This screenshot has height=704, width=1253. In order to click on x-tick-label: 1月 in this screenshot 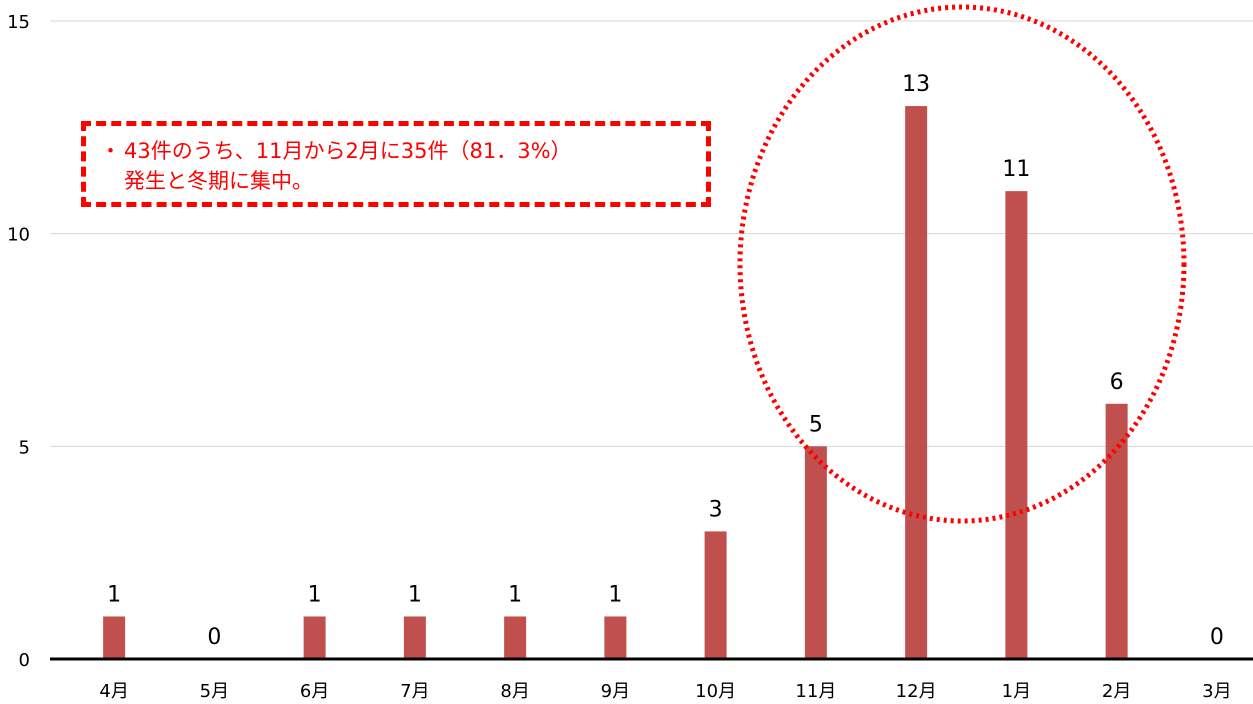, I will do `click(1016, 691)`.